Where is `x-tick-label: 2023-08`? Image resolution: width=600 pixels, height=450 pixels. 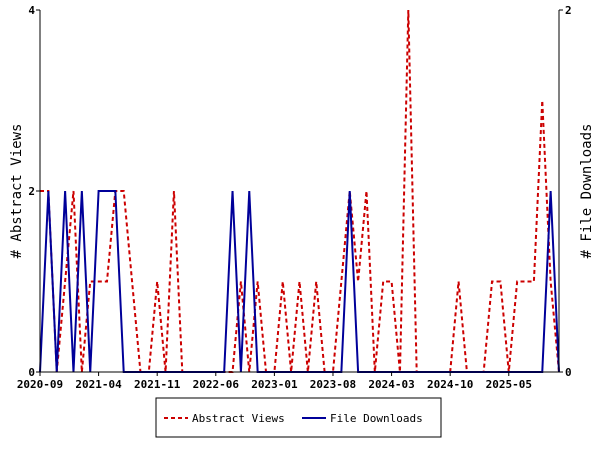
x-tick-label: 2023-08 is located at coordinates (333, 384).